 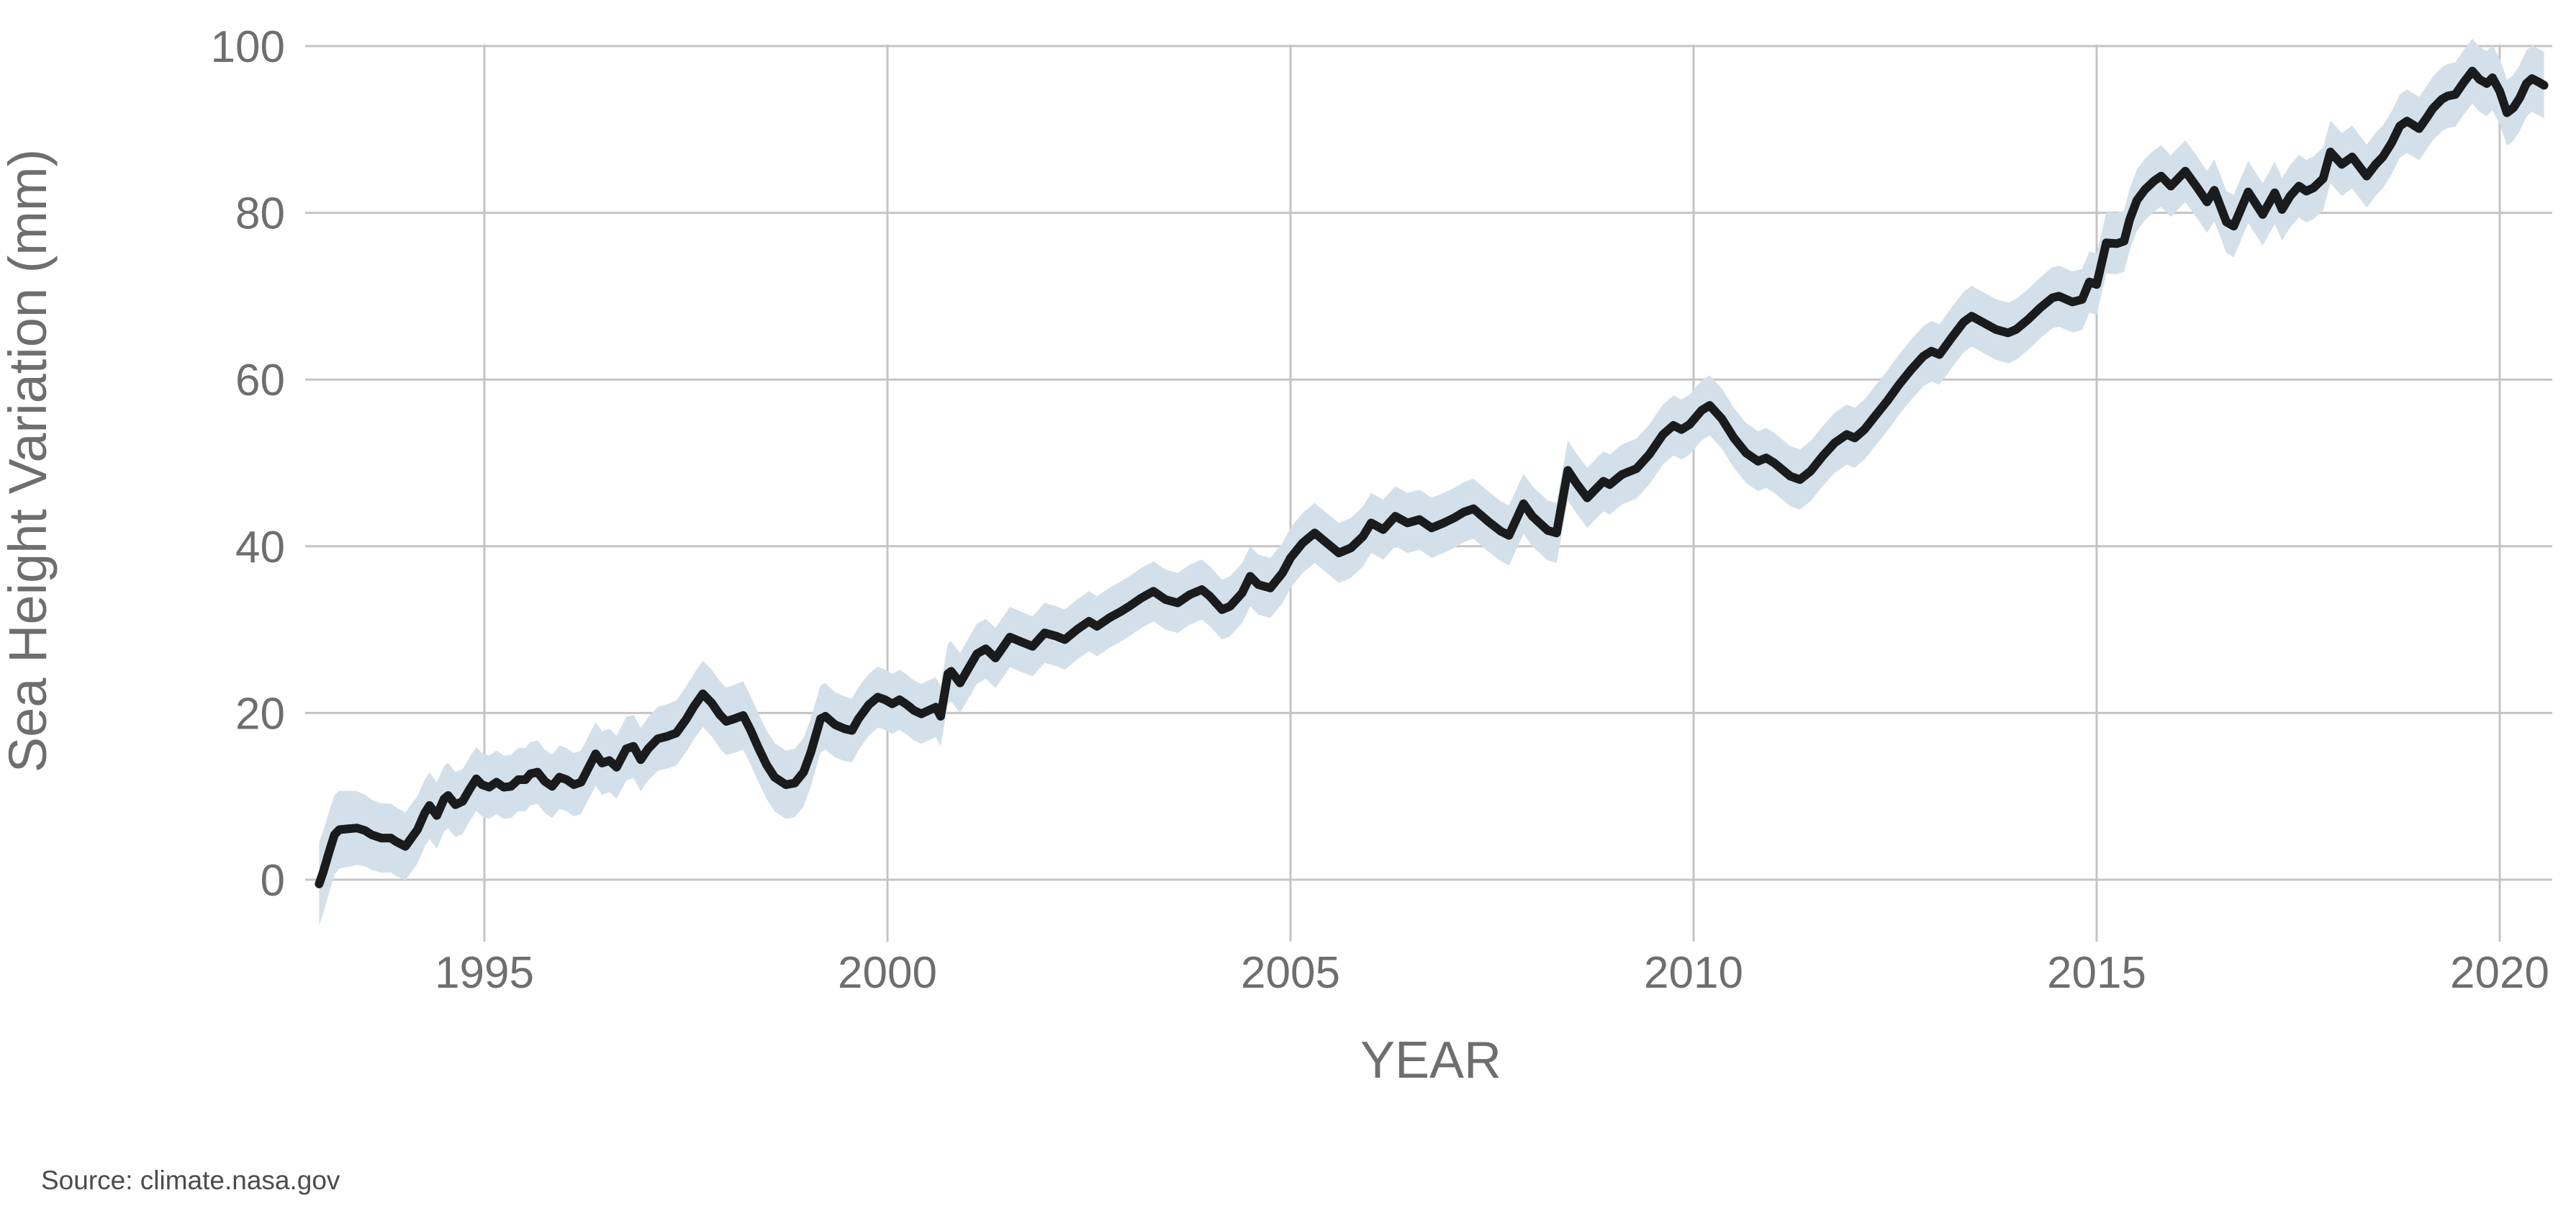 What do you see at coordinates (248, 47) in the screenshot?
I see `y-tick-label-100: 100` at bounding box center [248, 47].